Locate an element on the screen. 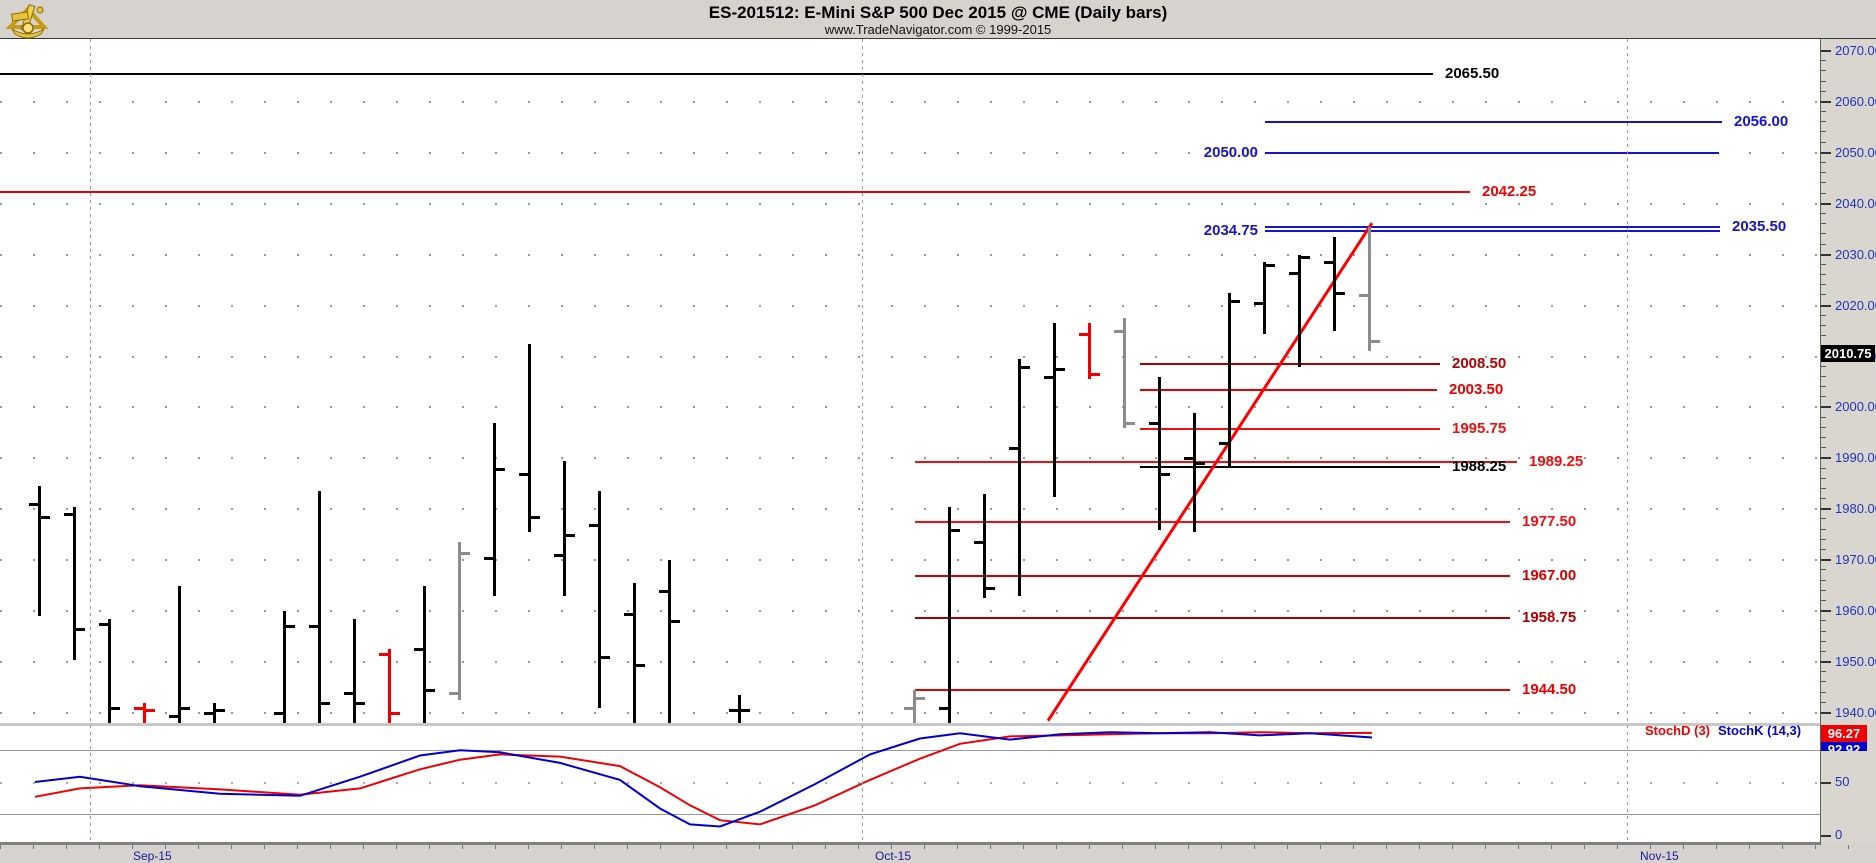  price-level-label: 1989.25 is located at coordinates (1556, 462).